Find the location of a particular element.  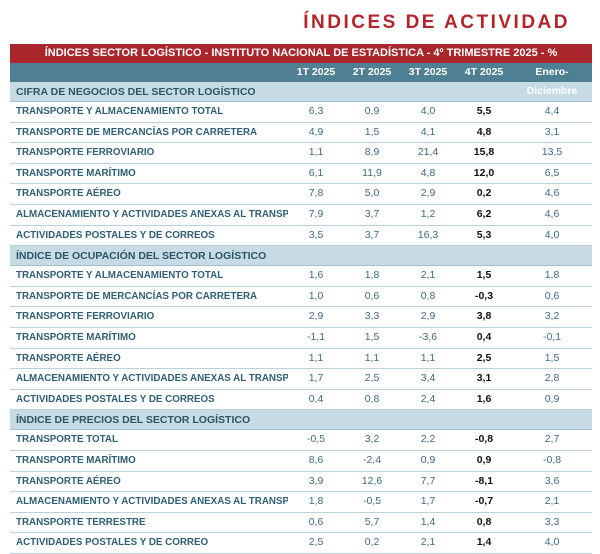

table-row: TRANSPORTE TERRESTRE 0,6 5,7 1,4 0,8 3,3 is located at coordinates (301, 523).